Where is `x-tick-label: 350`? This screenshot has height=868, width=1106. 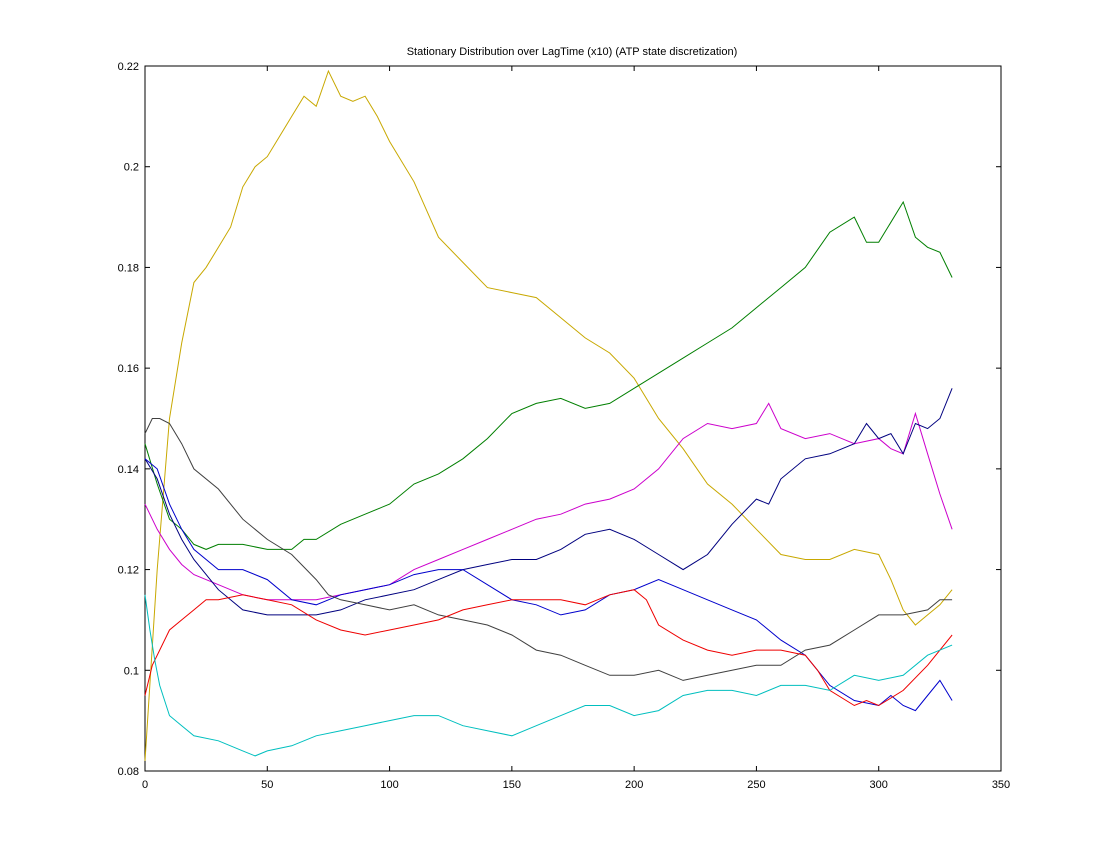 x-tick-label: 350 is located at coordinates (1001, 785).